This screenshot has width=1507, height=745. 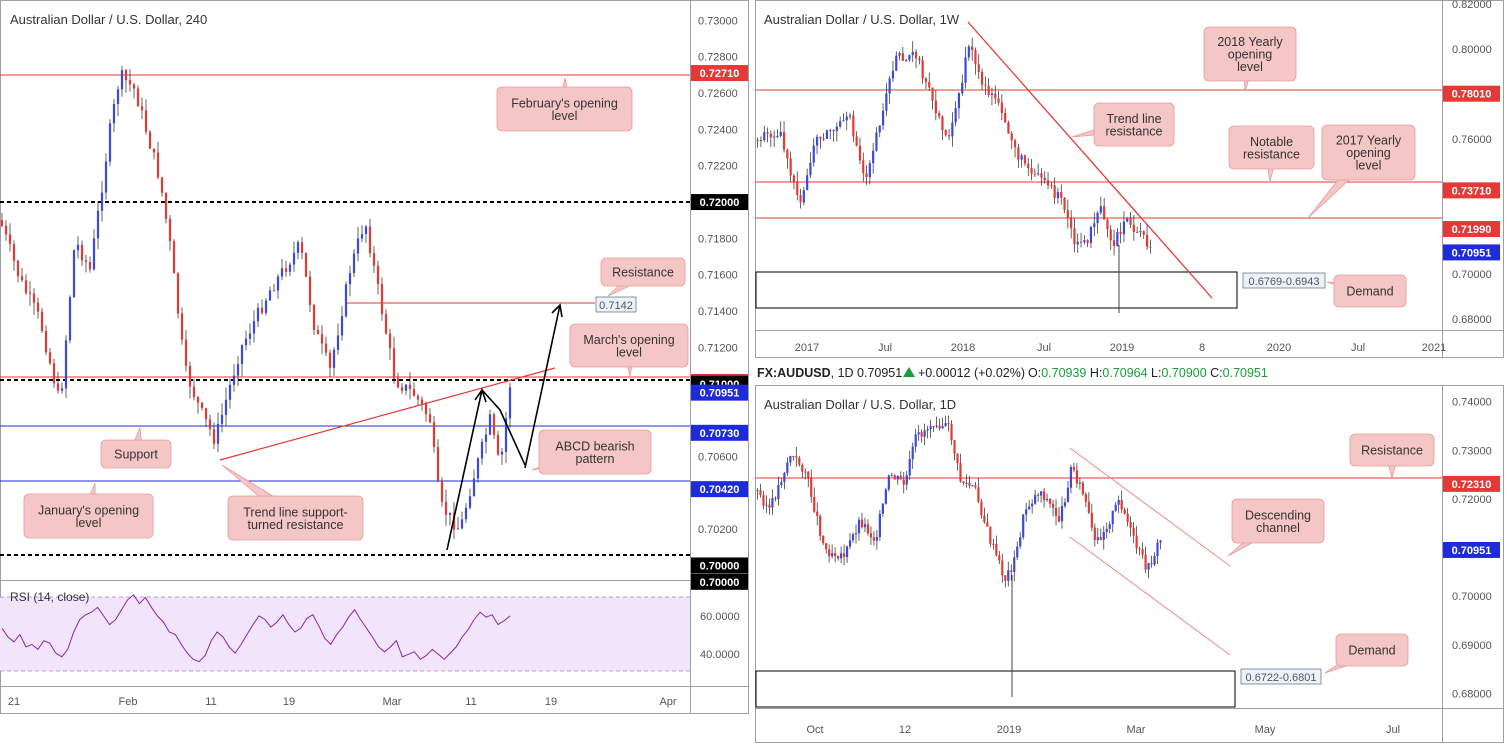 What do you see at coordinates (1471, 549) in the screenshot?
I see `d1-price-tag` at bounding box center [1471, 549].